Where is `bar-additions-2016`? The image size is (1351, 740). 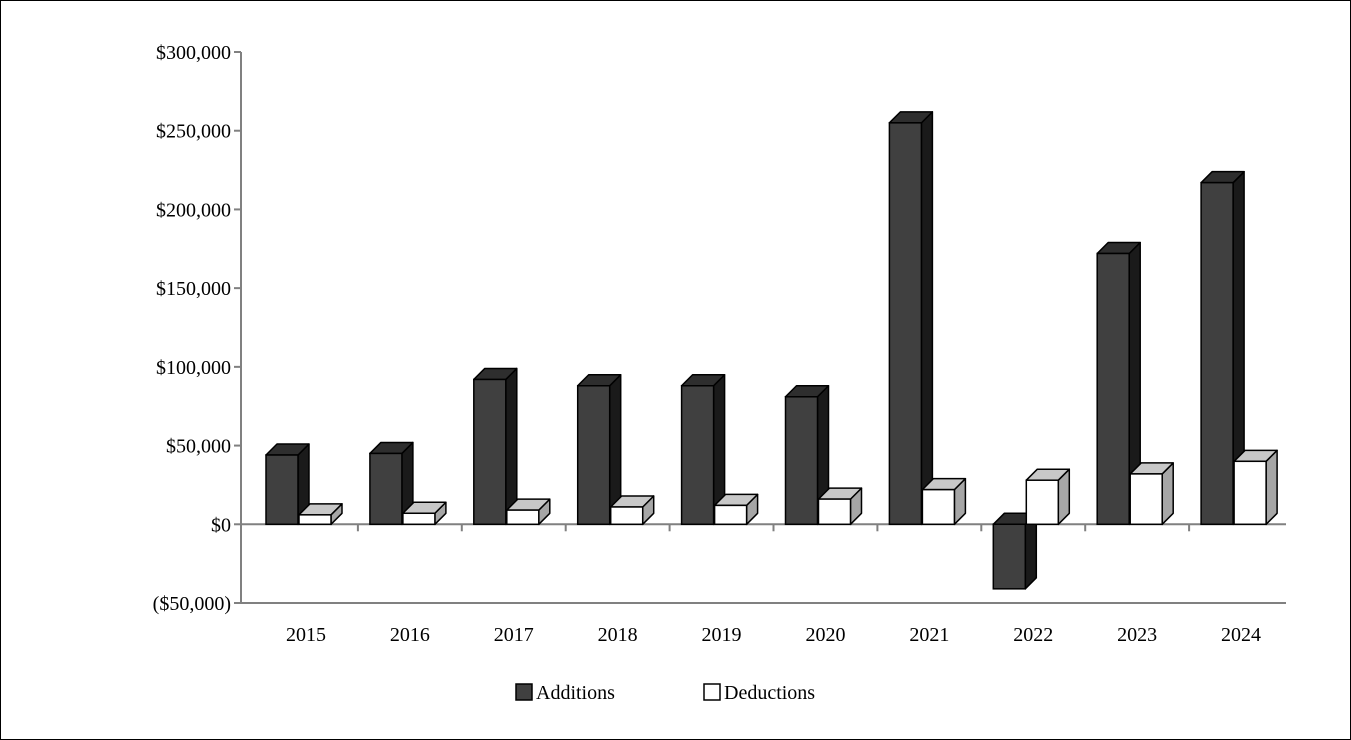
bar-additions-2016 is located at coordinates (391, 483).